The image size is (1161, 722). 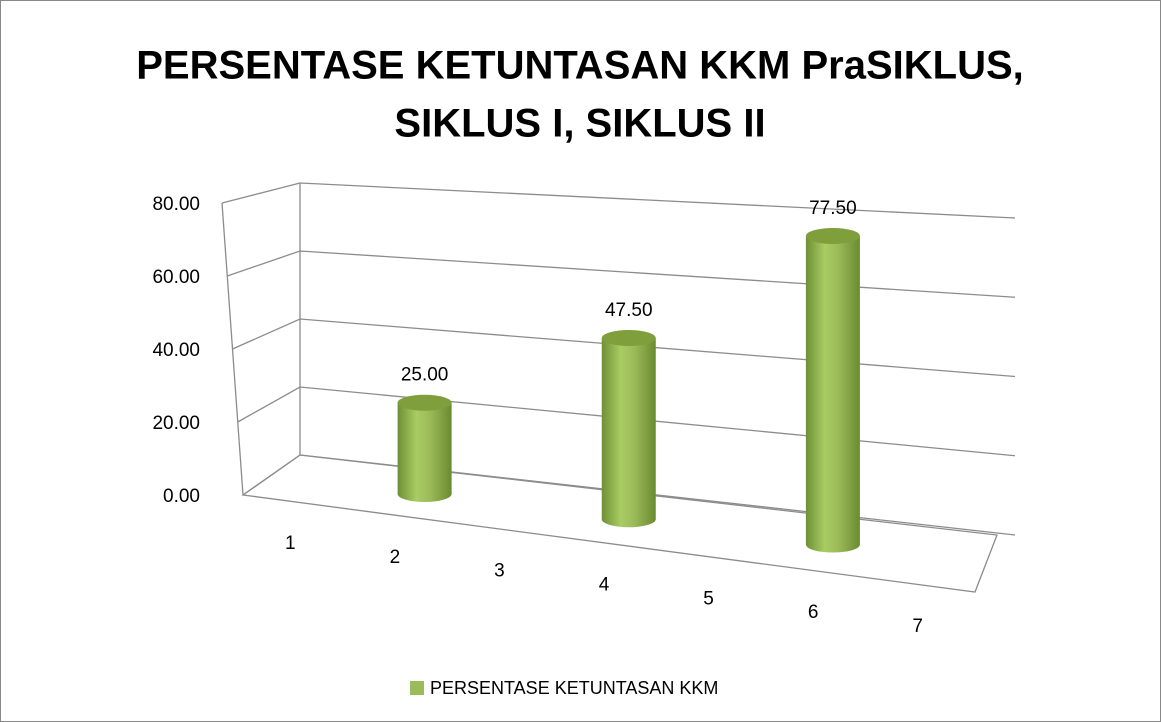 I want to click on chart-title: PERSENTASE KETUNTASAN KKM PraSIKLUS,, so click(x=580, y=66).